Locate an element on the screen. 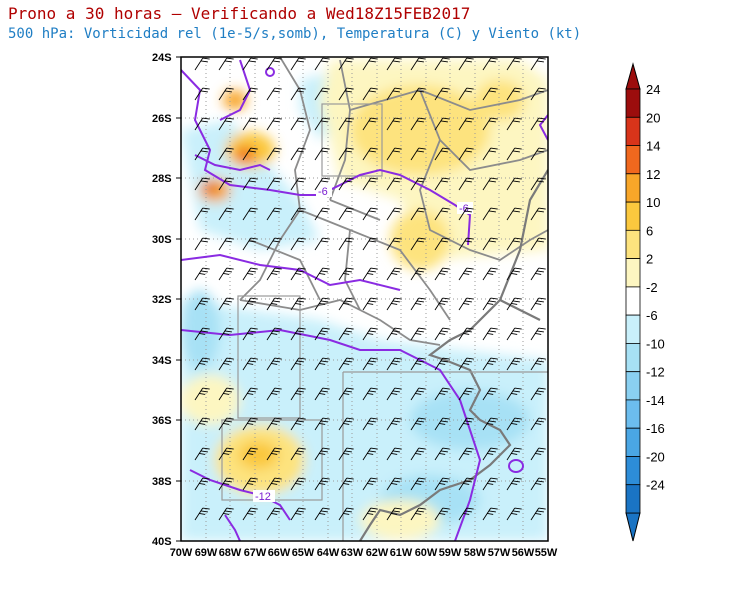  colorbar-label: -14 is located at coordinates (655, 400).